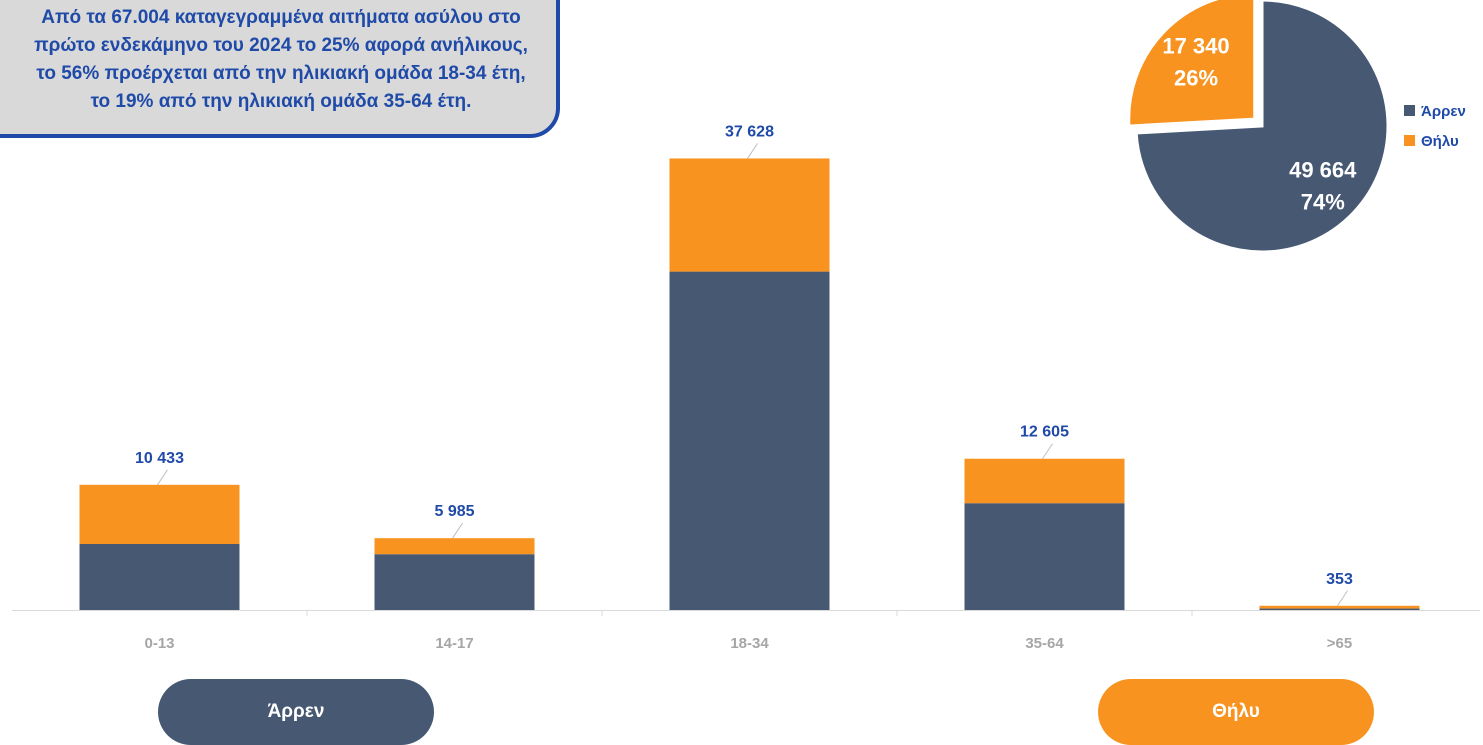 The height and width of the screenshot is (745, 1483). Describe the element at coordinates (159, 458) in the screenshot. I see `bar-total-label: 10 433` at that location.